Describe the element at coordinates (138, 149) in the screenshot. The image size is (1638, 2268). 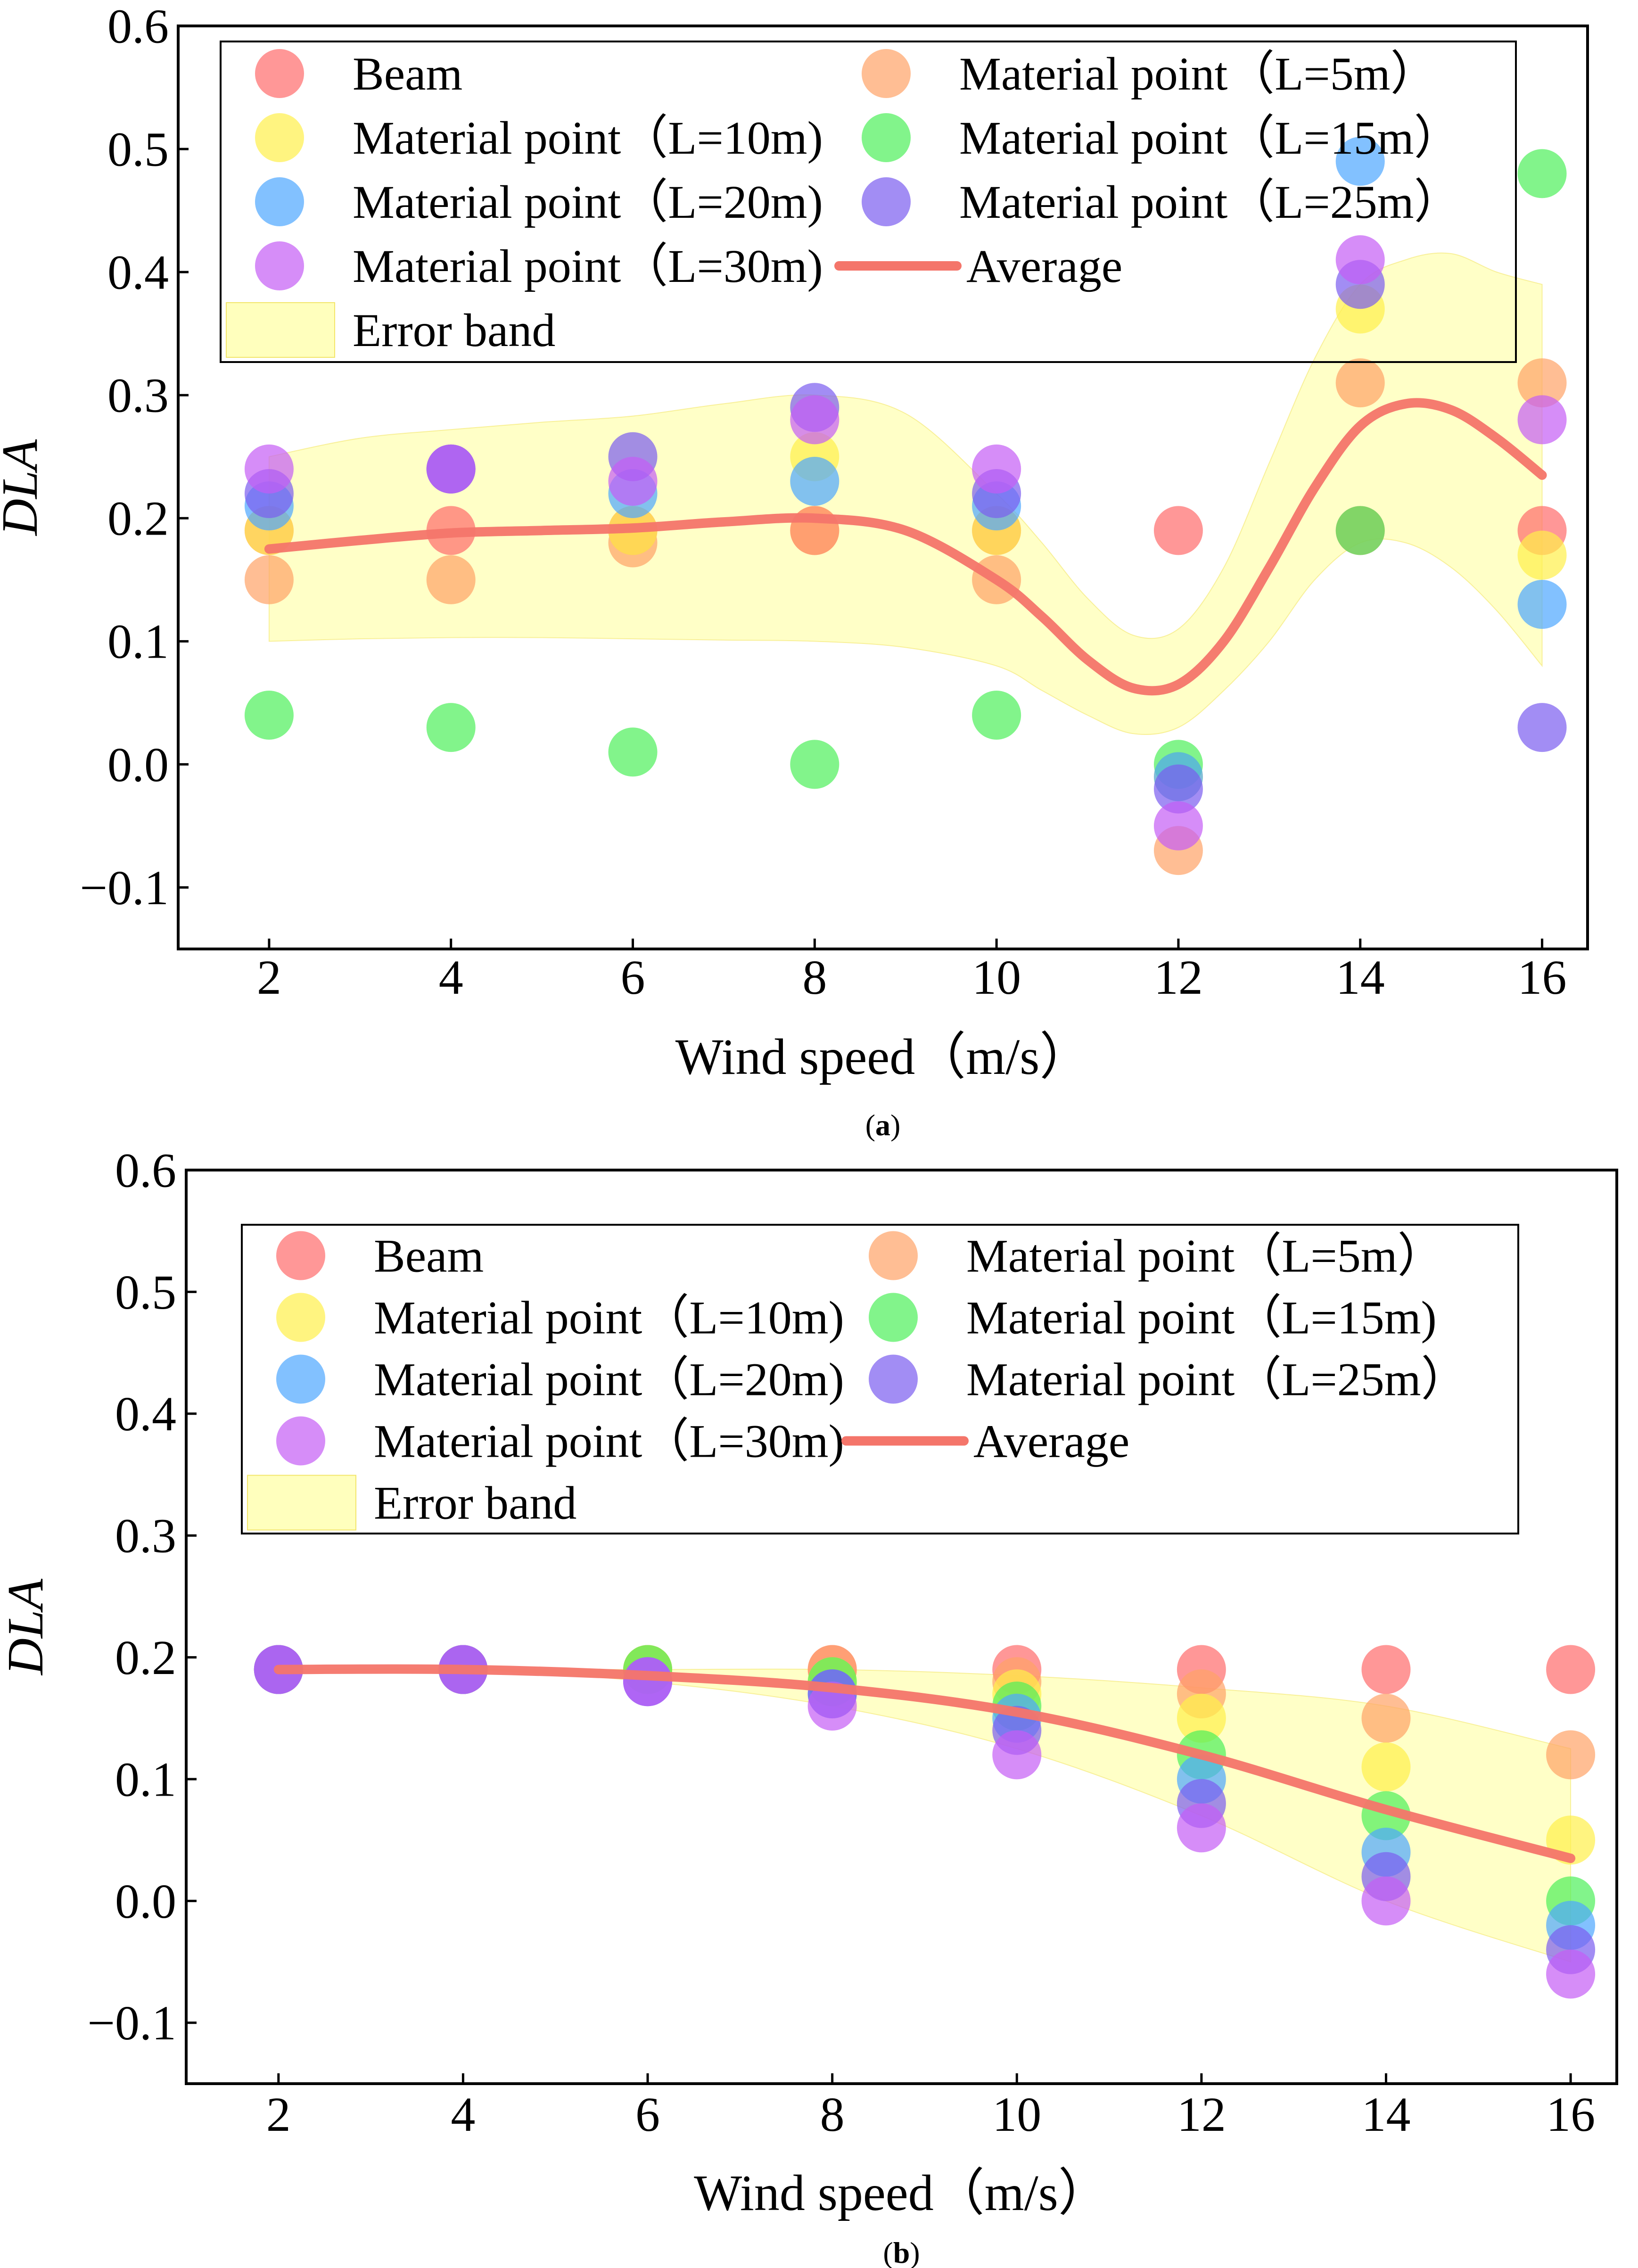
I see `y-tick-label: 0.5` at that location.